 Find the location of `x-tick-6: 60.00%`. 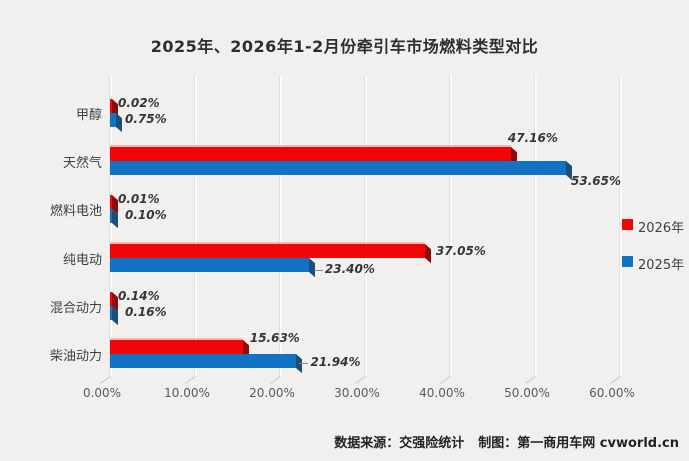

x-tick-6: 60.00% is located at coordinates (612, 393).